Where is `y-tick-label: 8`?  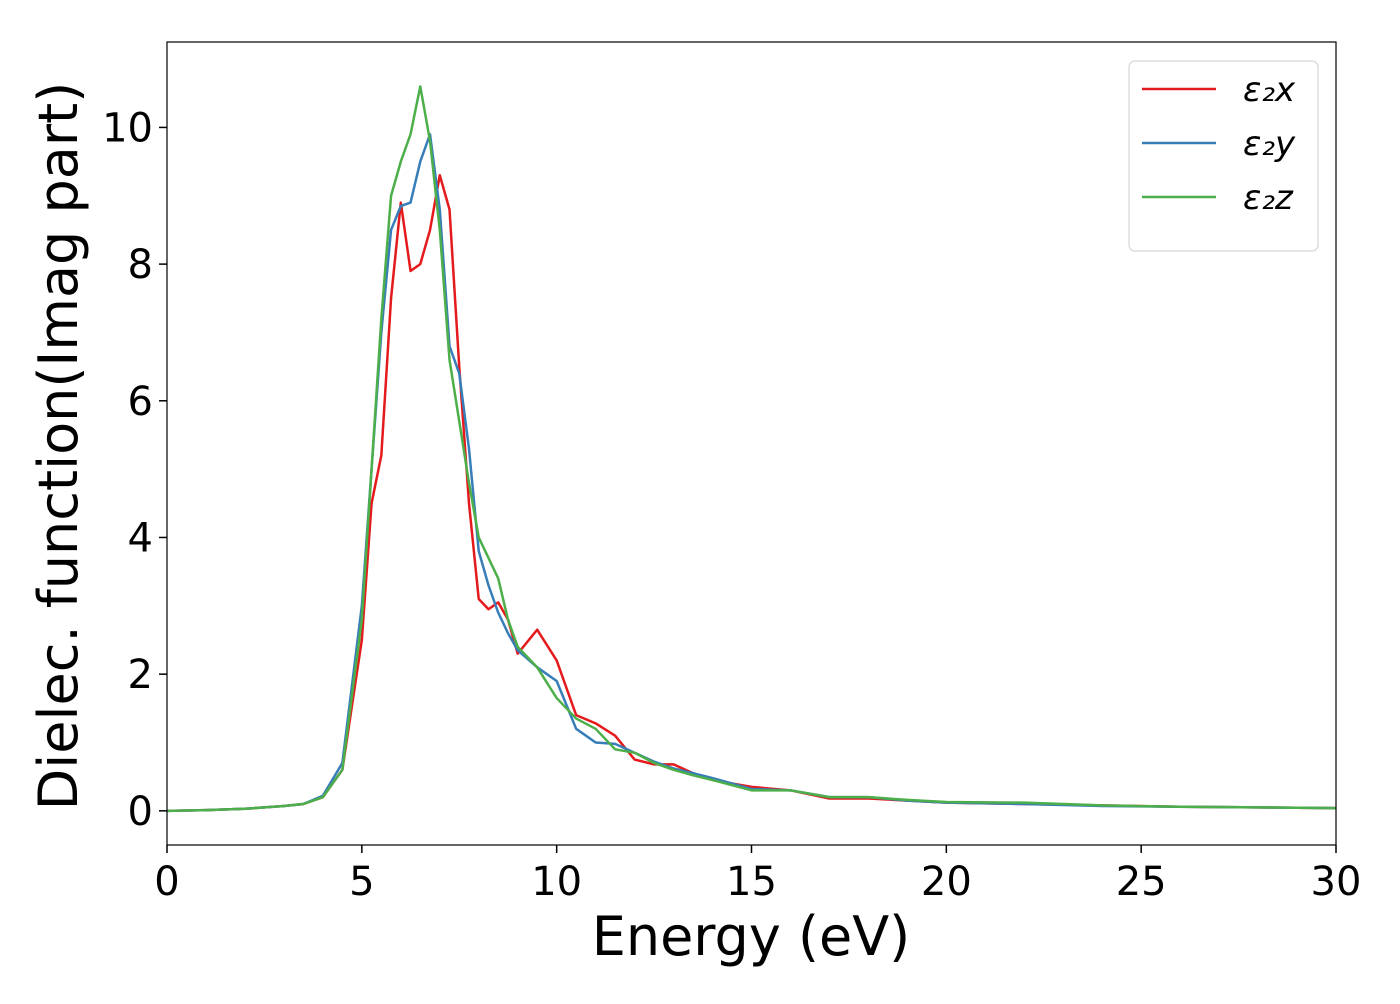 y-tick-label: 8 is located at coordinates (140, 265).